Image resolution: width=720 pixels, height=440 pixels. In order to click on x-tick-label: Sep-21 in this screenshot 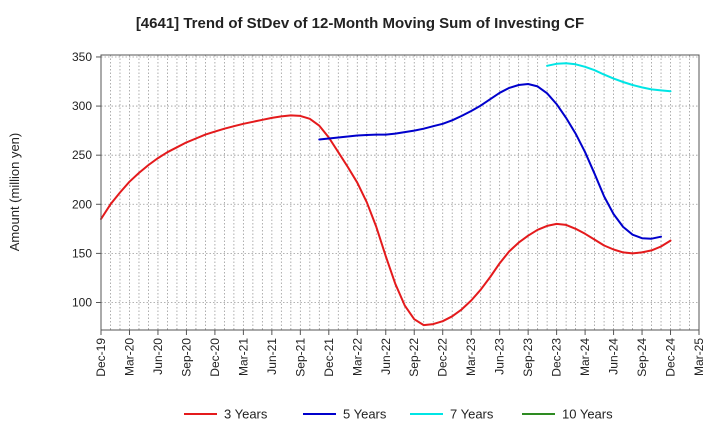, I will do `click(300, 357)`.